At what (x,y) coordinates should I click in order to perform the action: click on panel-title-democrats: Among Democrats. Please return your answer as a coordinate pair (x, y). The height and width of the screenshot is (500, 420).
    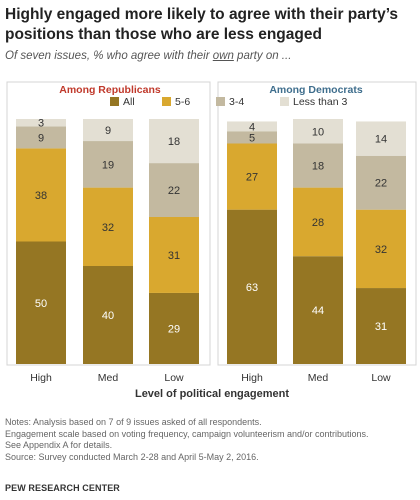
    Looking at the image, I should click on (316, 90).